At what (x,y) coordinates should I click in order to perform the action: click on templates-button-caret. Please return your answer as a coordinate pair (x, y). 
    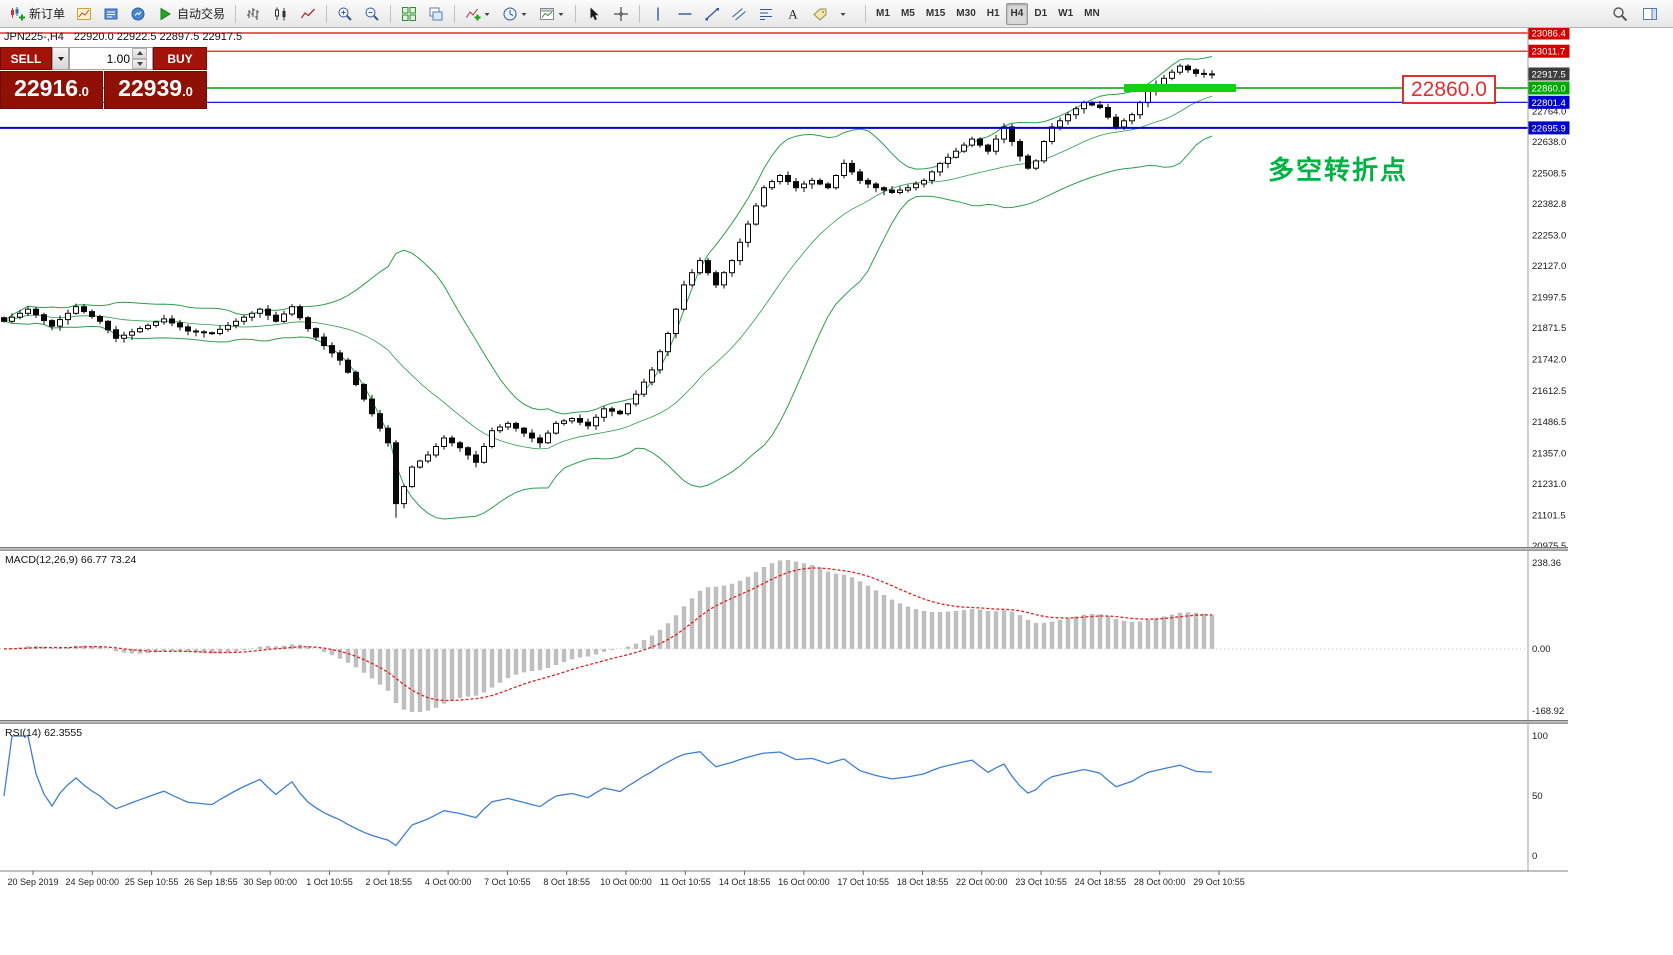
    Looking at the image, I should click on (561, 14).